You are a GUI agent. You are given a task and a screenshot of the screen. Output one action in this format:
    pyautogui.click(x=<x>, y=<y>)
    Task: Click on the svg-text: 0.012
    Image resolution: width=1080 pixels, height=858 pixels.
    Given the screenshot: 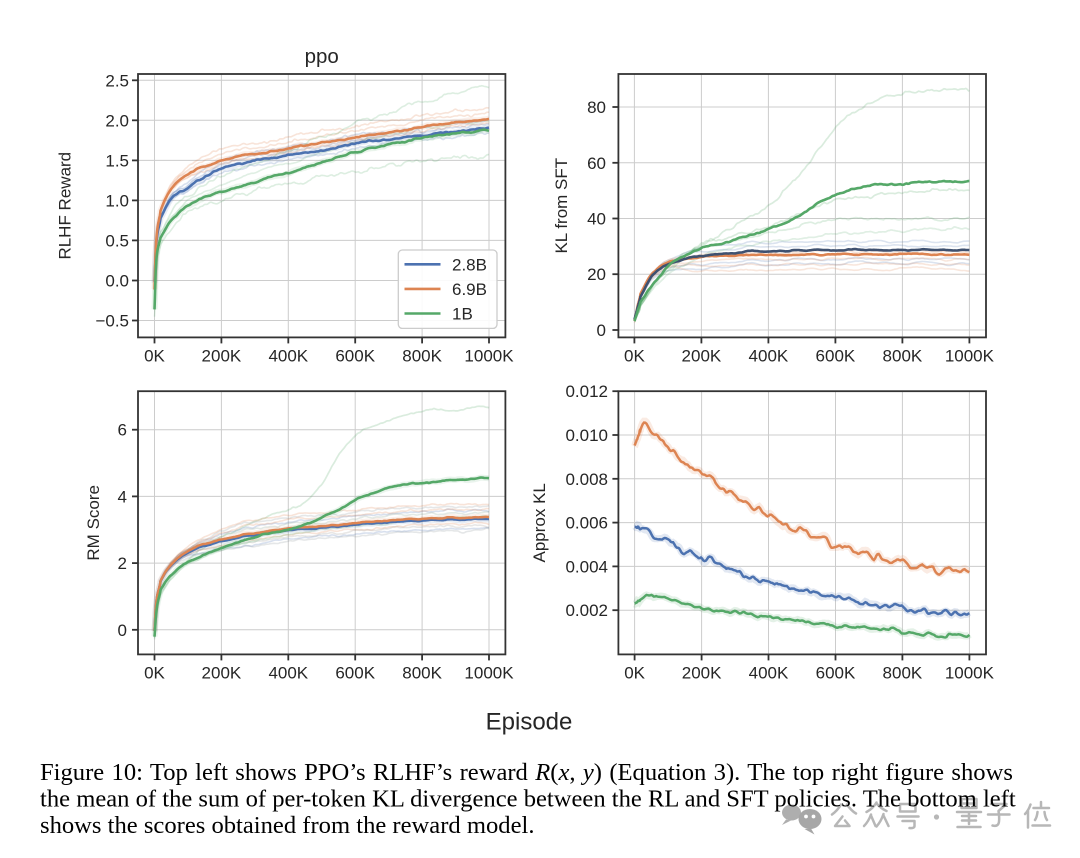 What is the action you would take?
    pyautogui.click(x=586, y=391)
    